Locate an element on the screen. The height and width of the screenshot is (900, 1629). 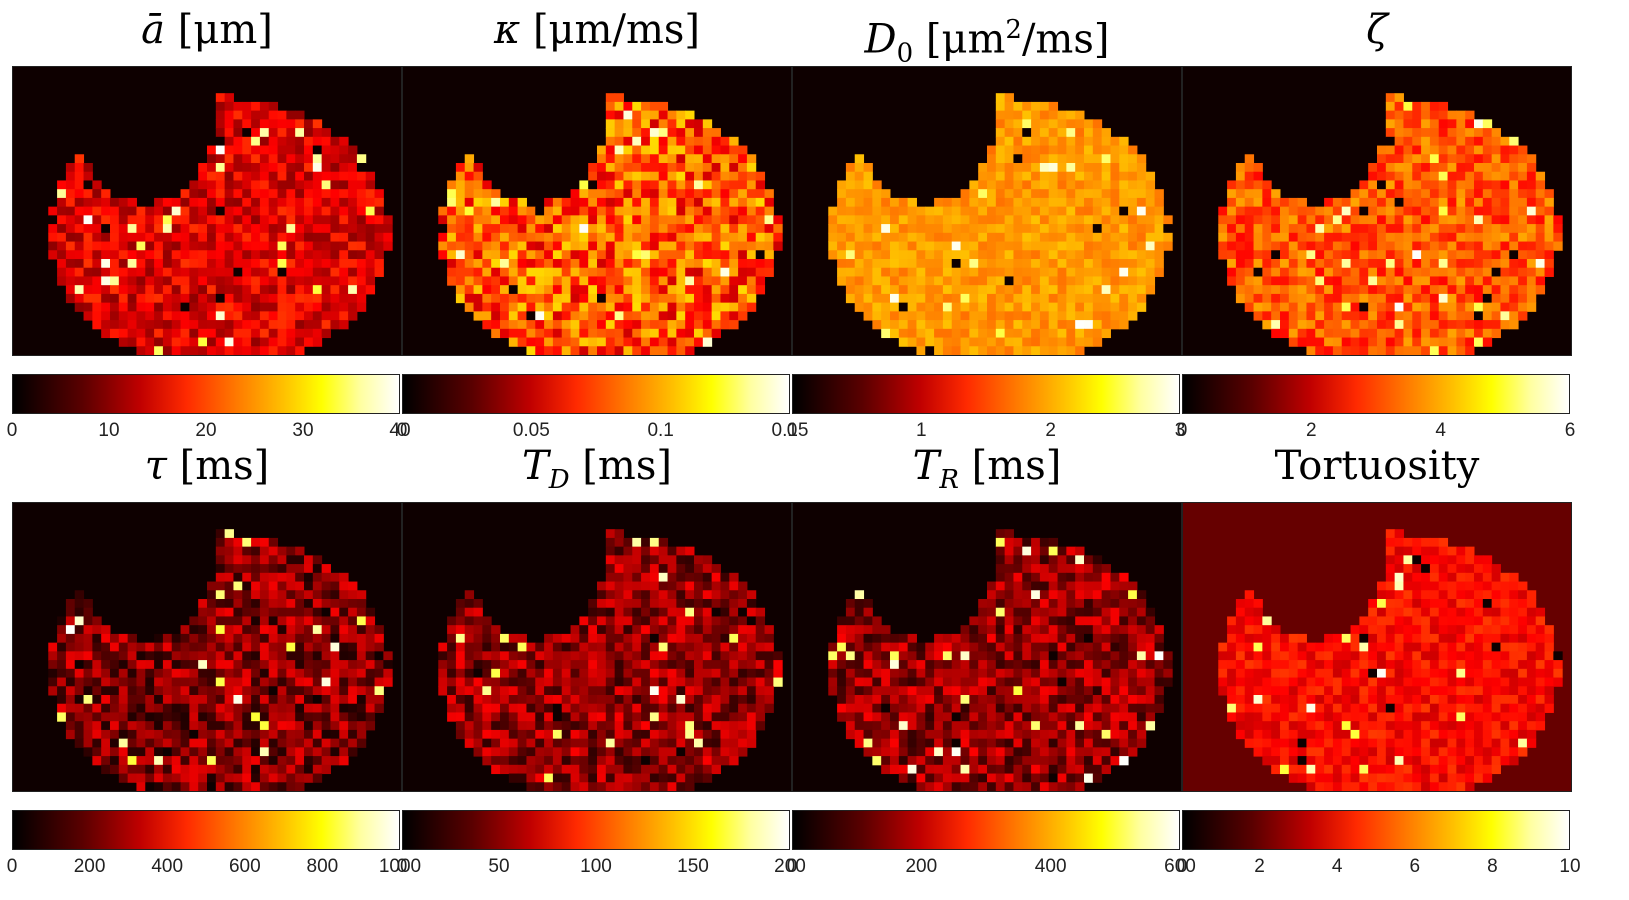
panel-title: TR [ms] is located at coordinates (987, 469).